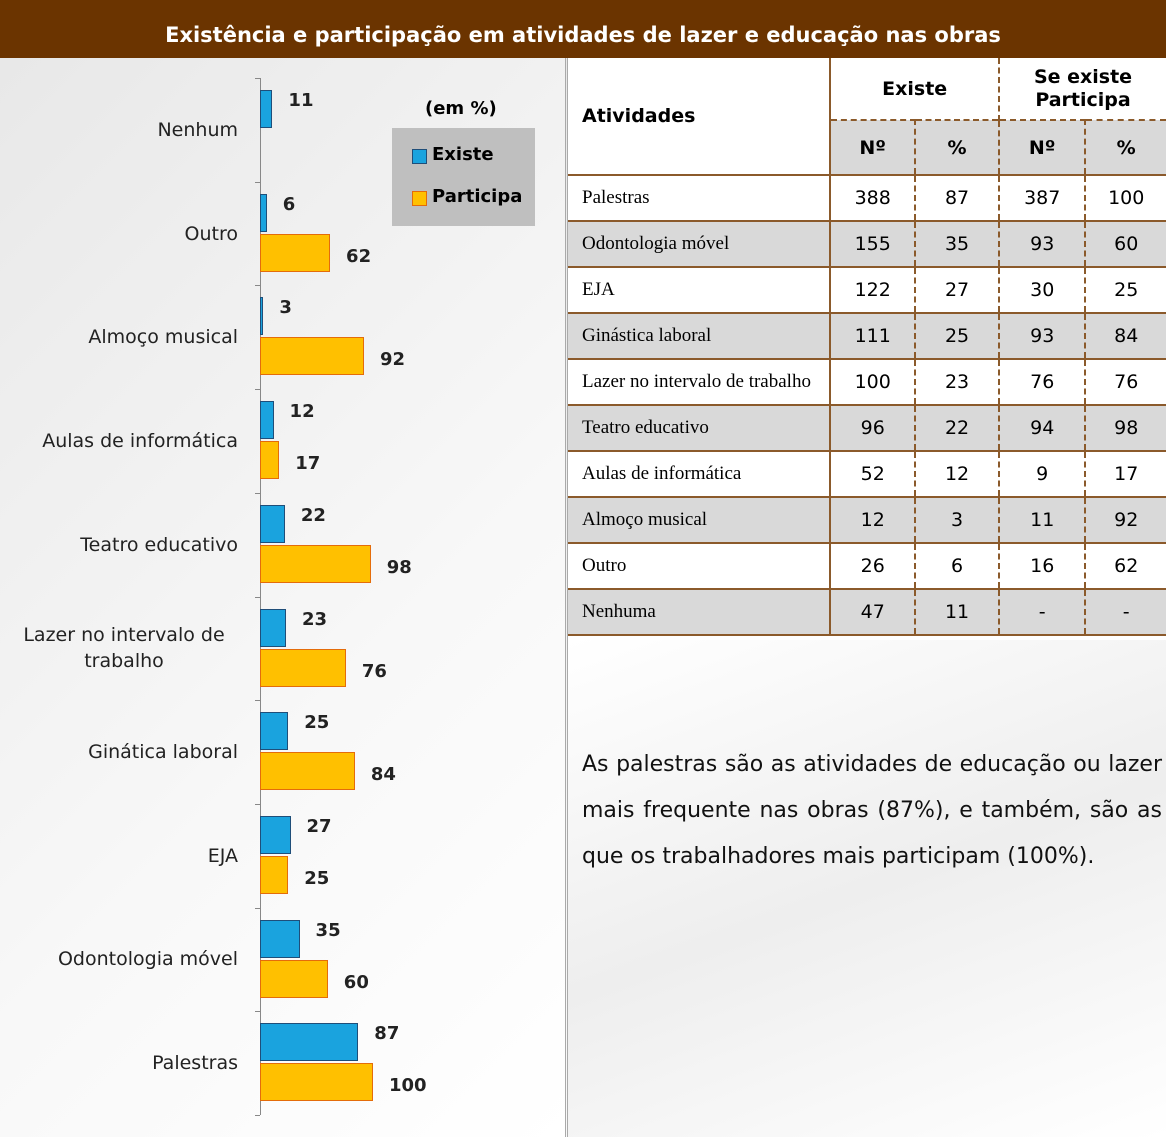  I want to click on table-row: Palestras 388 87 387 100, so click(867, 198).